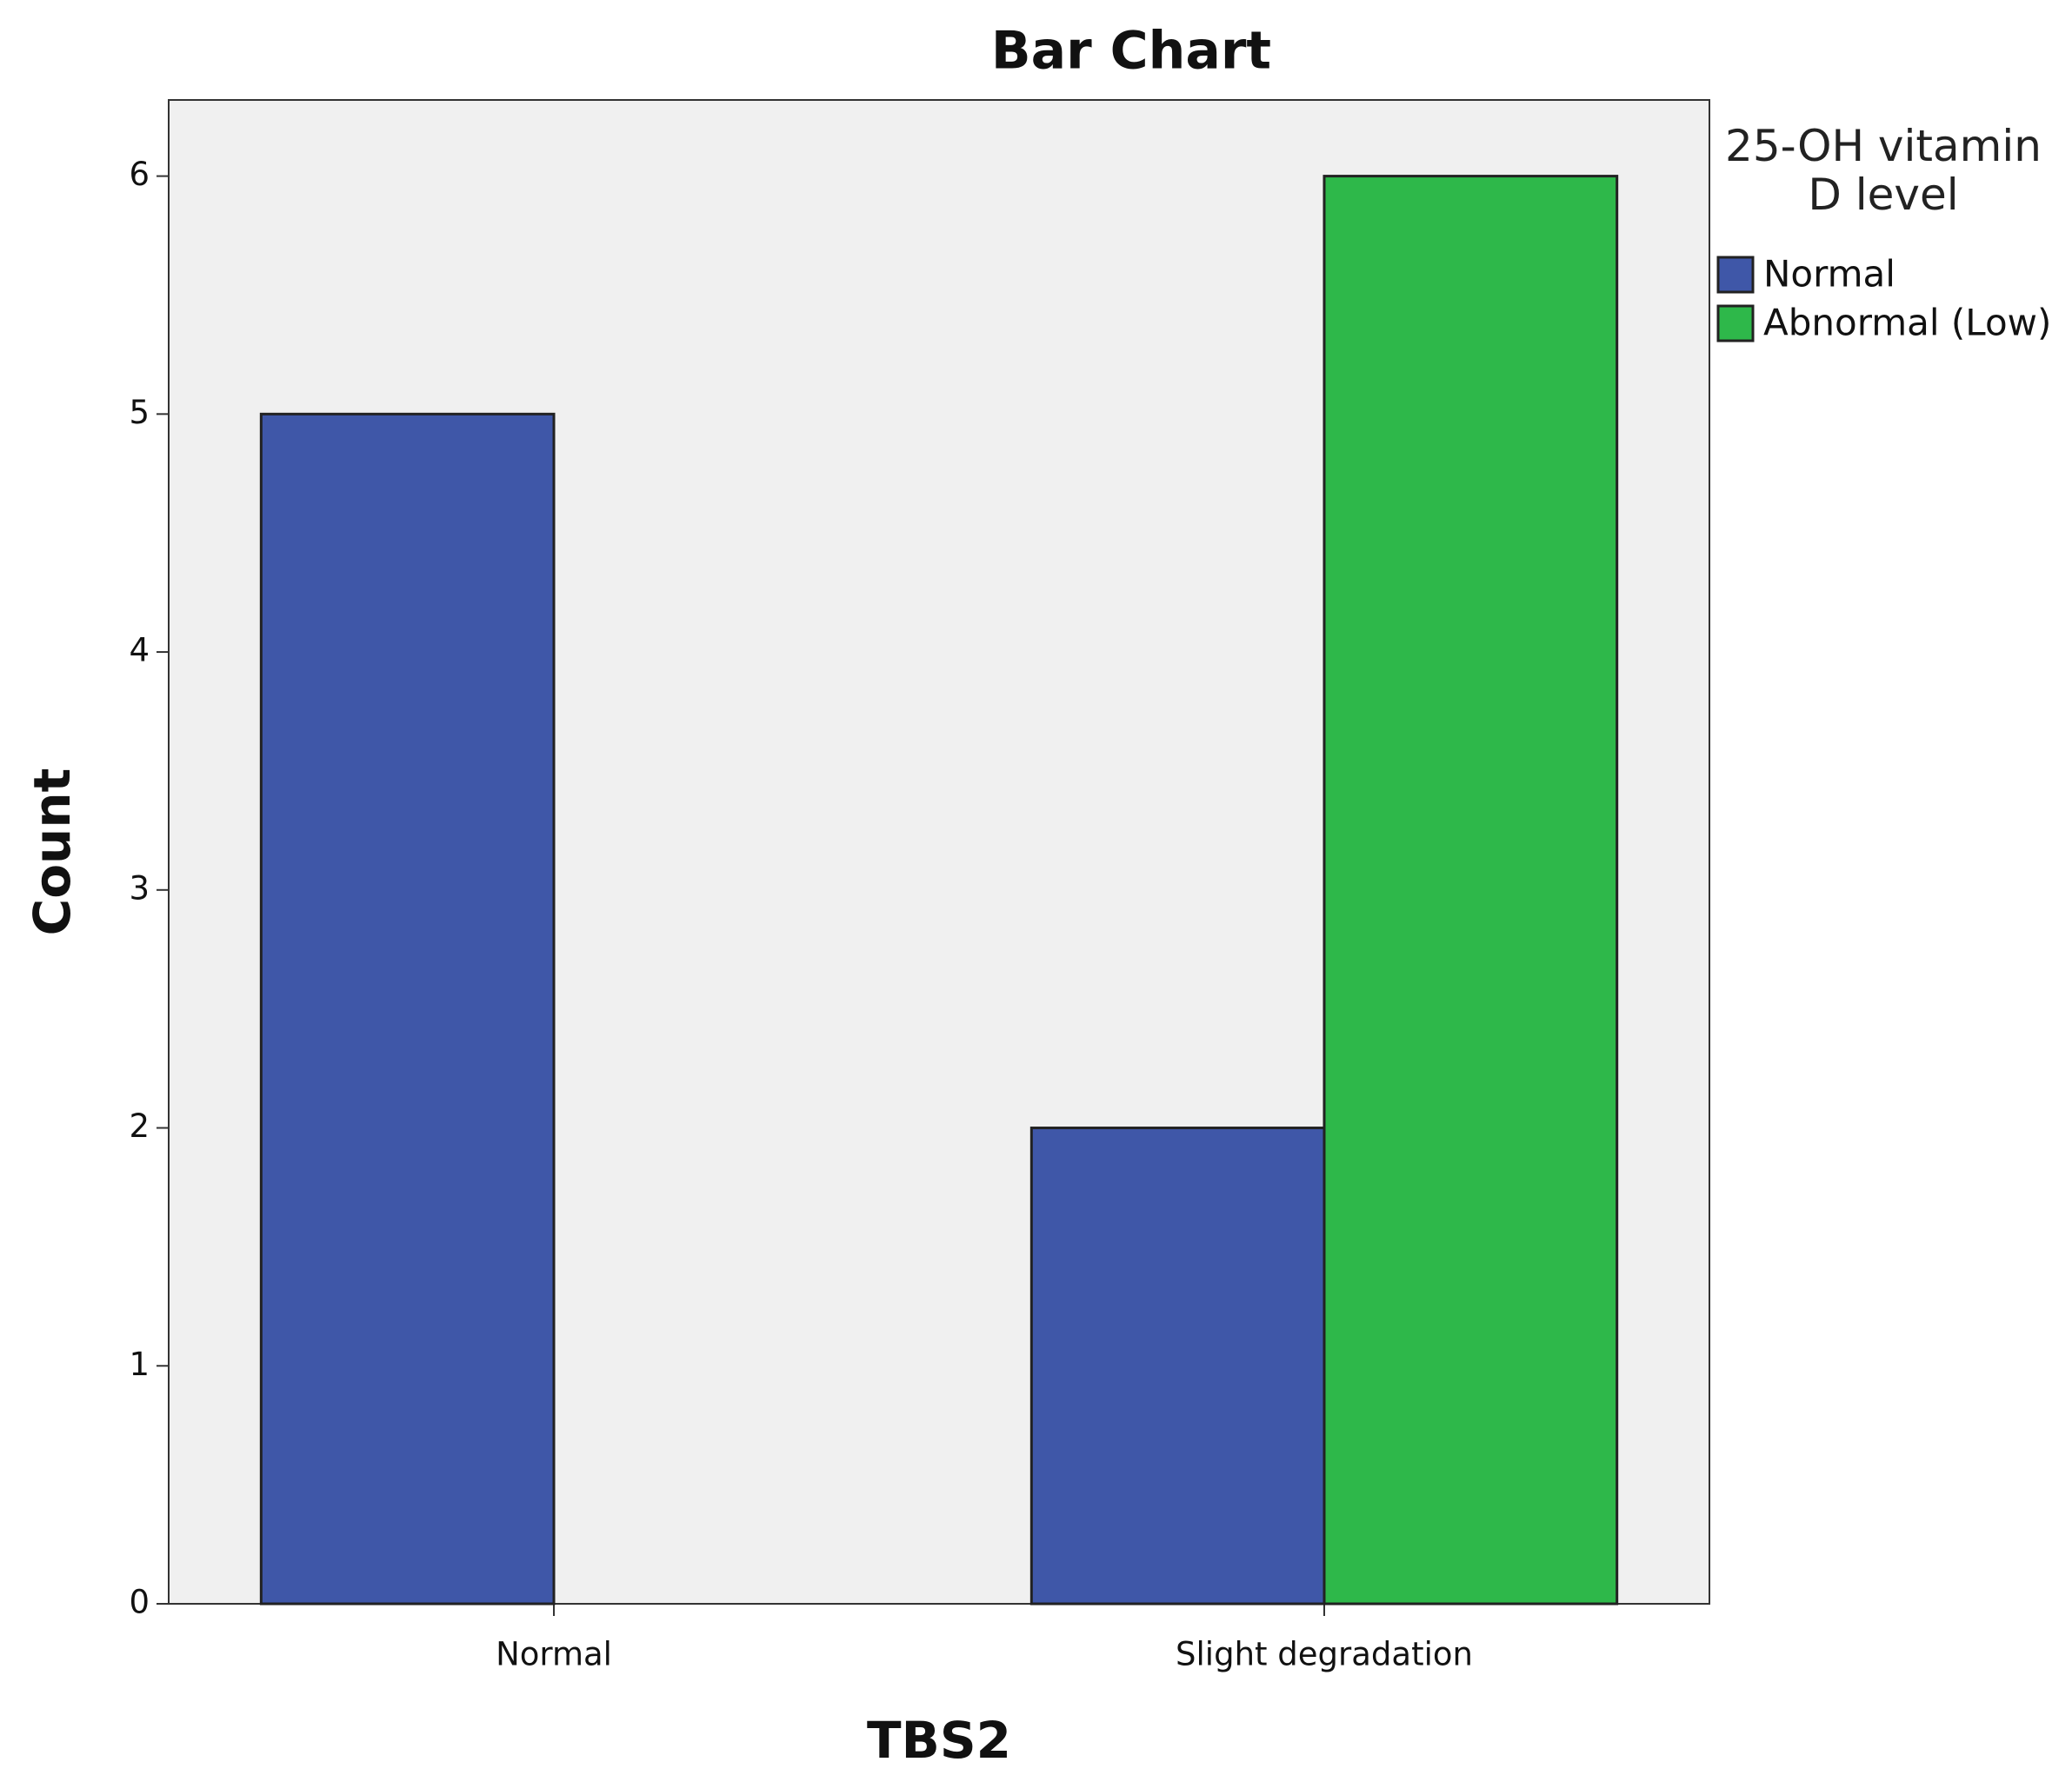  Describe the element at coordinates (139, 888) in the screenshot. I see `y-tick-label: 3` at that location.